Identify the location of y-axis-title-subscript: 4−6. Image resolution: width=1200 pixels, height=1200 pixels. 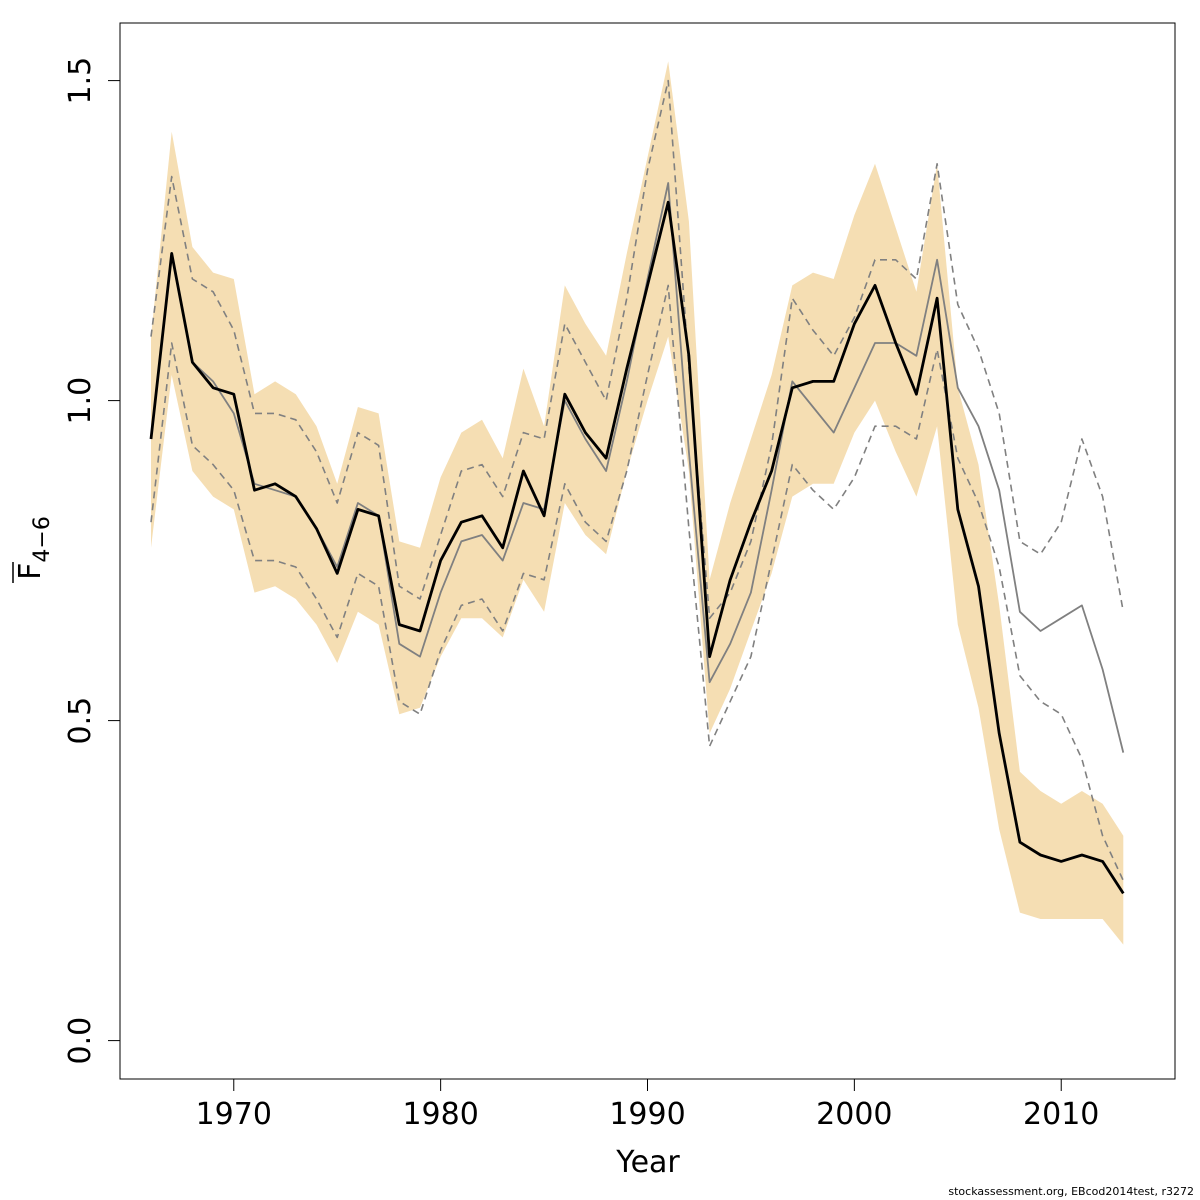
(42, 539).